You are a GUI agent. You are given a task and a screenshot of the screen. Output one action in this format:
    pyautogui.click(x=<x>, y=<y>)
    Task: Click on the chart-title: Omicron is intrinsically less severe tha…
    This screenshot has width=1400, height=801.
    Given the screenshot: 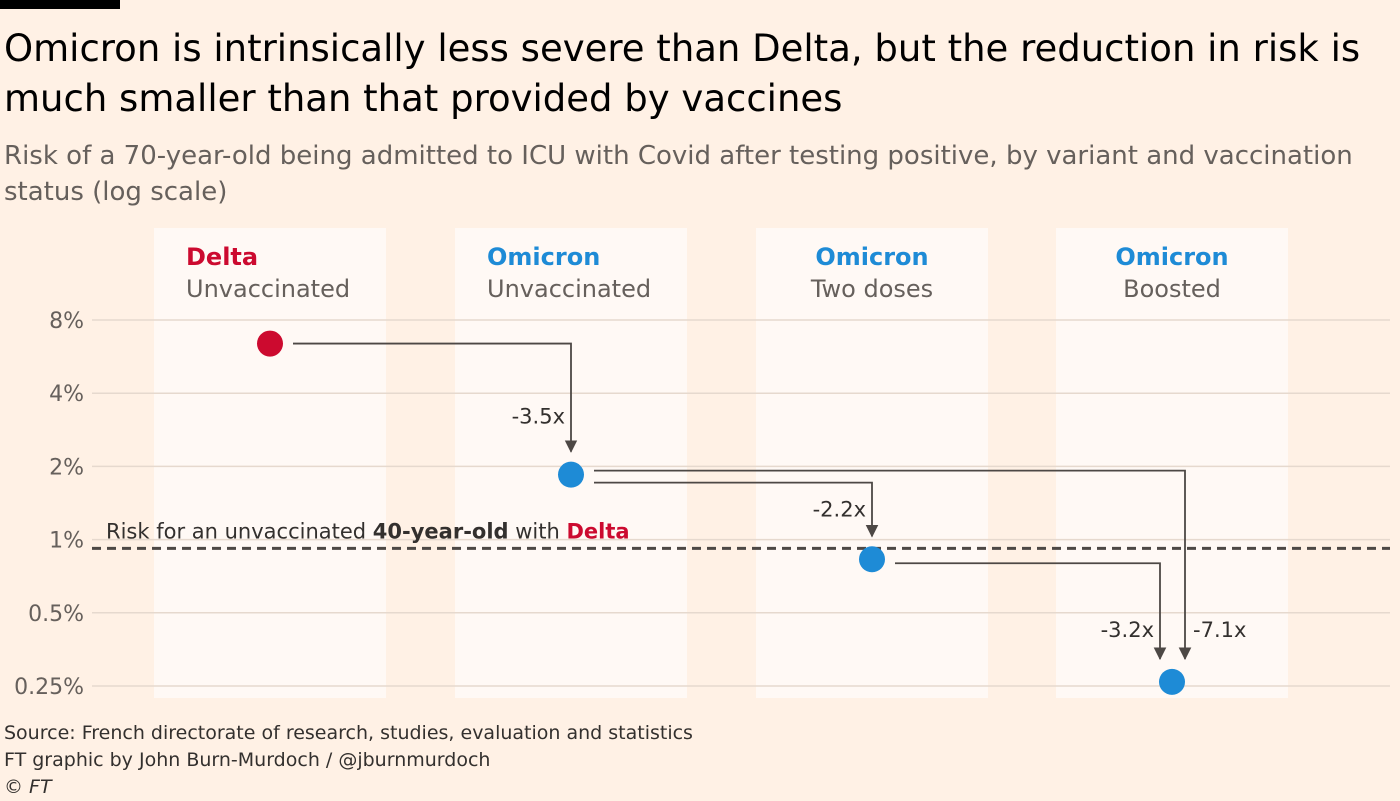 What is the action you would take?
    pyautogui.click(x=682, y=73)
    